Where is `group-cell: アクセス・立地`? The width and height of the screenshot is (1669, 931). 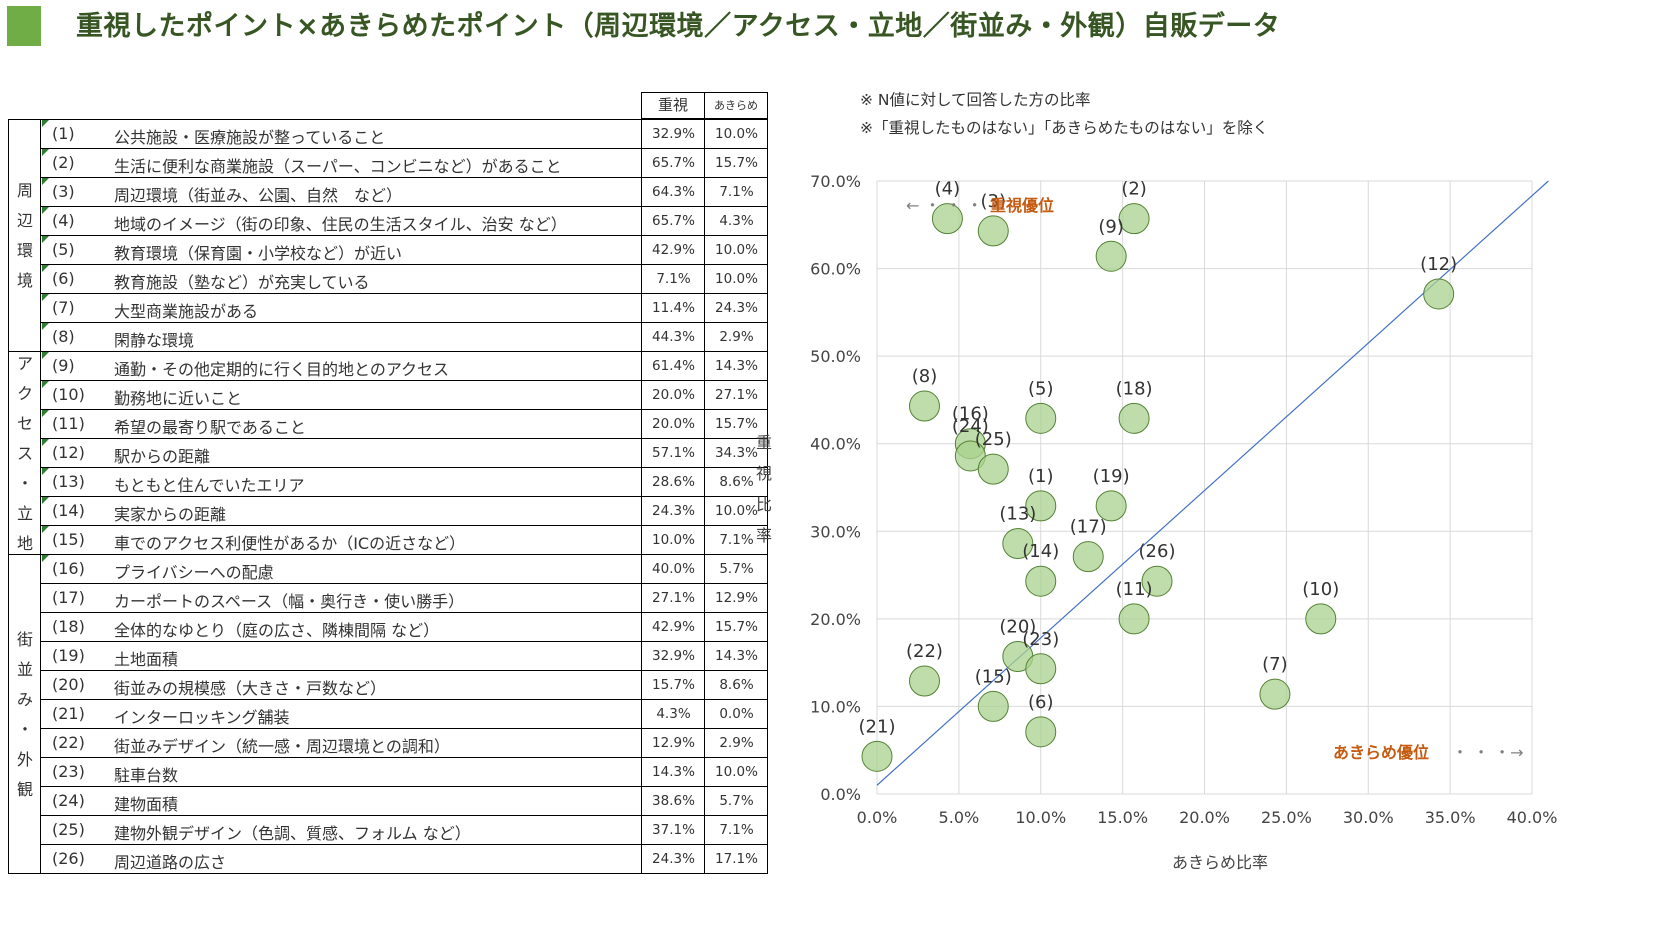
group-cell: アクセス・立地 is located at coordinates (25, 453).